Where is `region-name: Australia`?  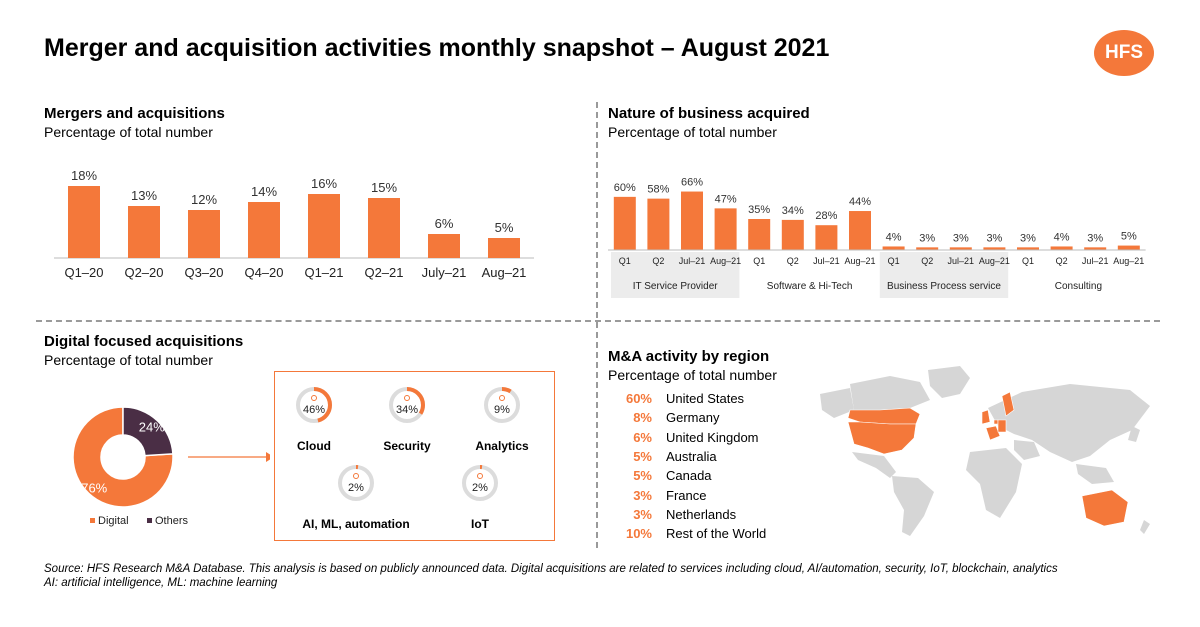
region-name: Australia is located at coordinates (691, 456).